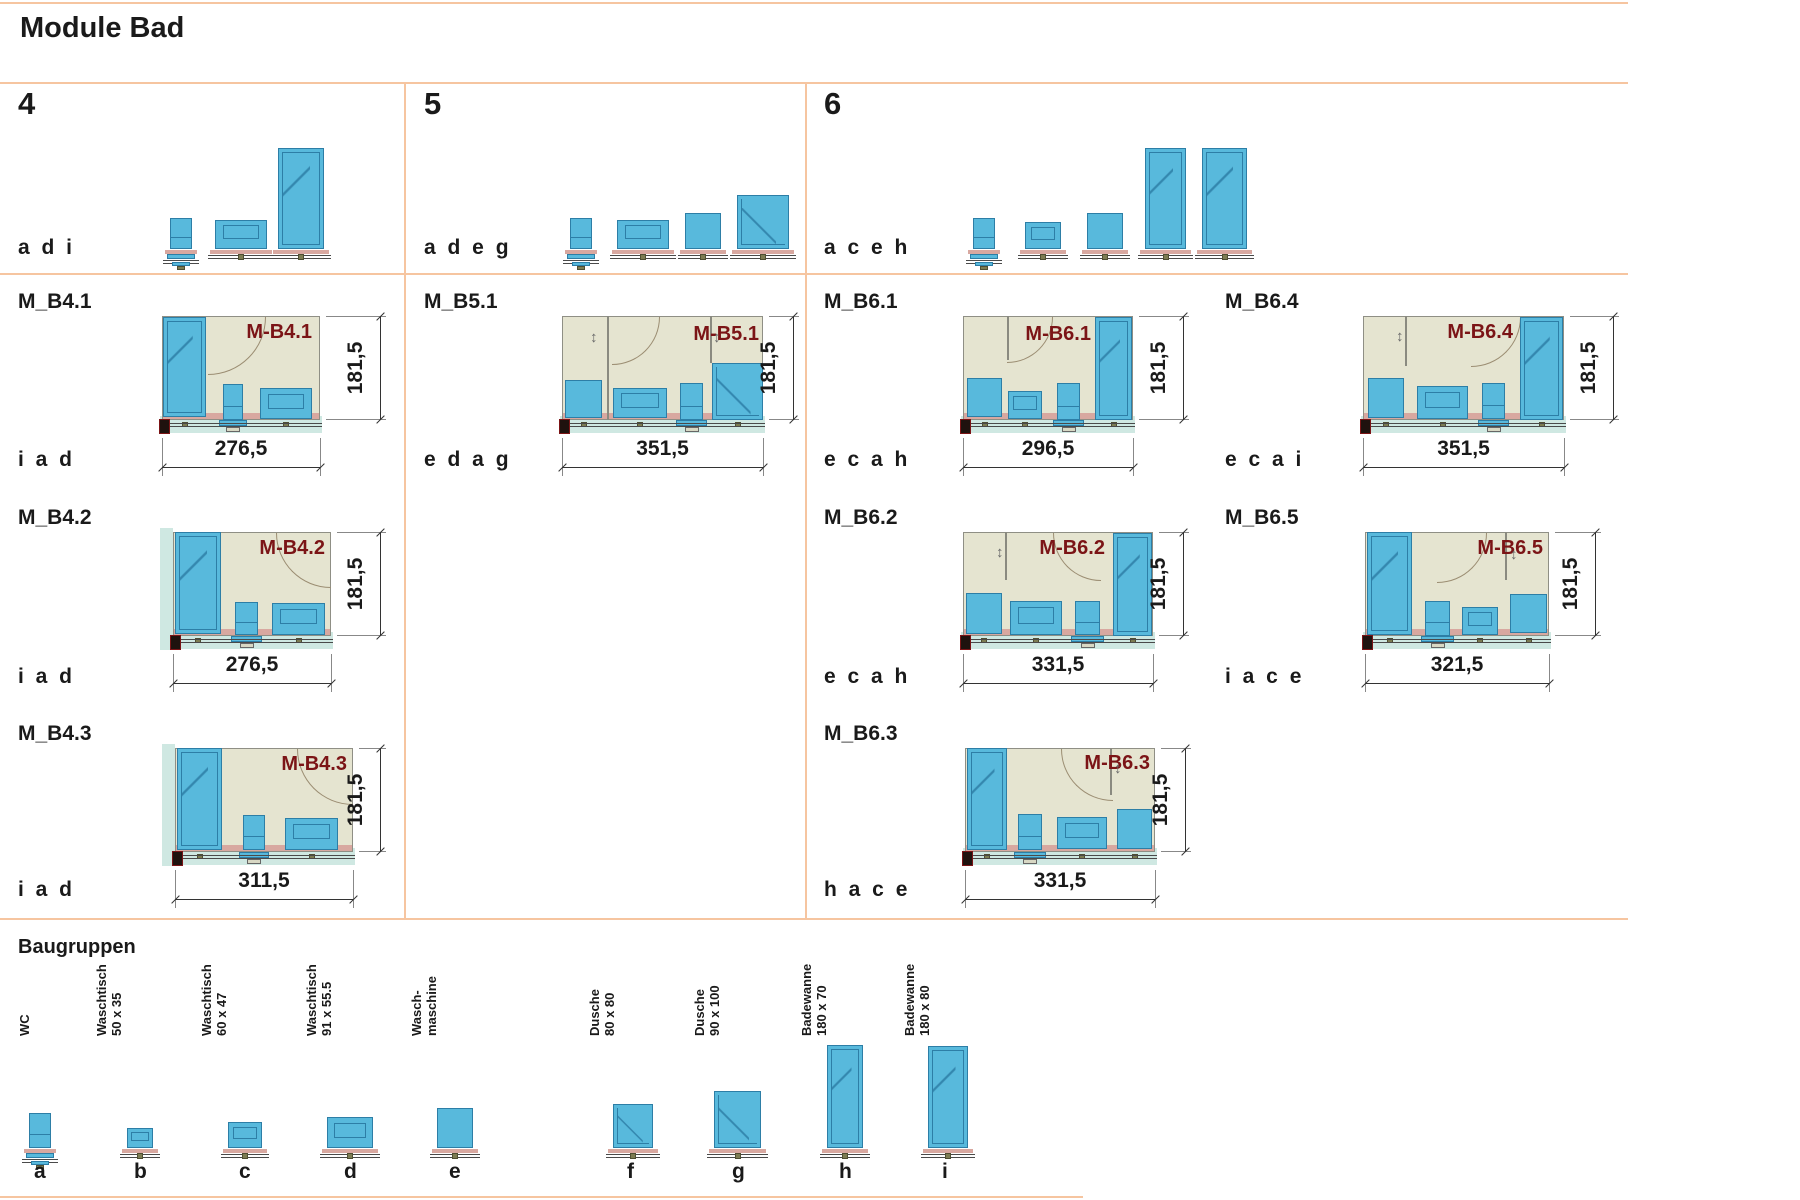 The height and width of the screenshot is (1200, 1800). Describe the element at coordinates (1072, 548) in the screenshot. I see `plan-label: M-B6.2` at that location.